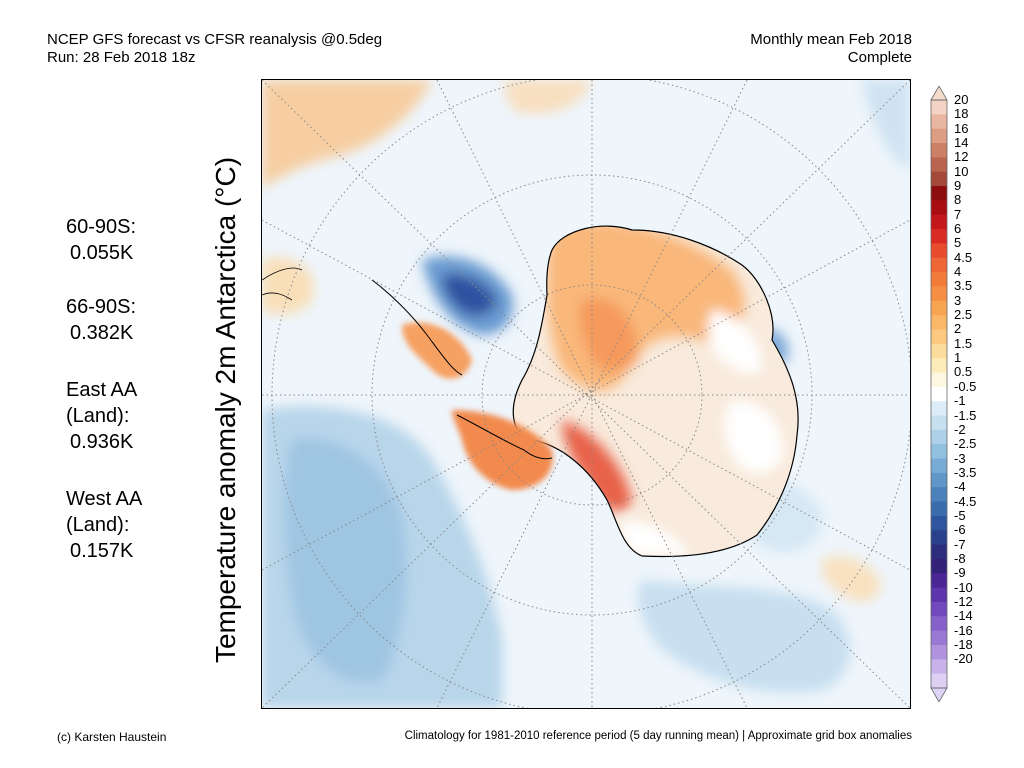 The image size is (1024, 768). I want to click on colorbar-tick-label: -4, so click(960, 487).